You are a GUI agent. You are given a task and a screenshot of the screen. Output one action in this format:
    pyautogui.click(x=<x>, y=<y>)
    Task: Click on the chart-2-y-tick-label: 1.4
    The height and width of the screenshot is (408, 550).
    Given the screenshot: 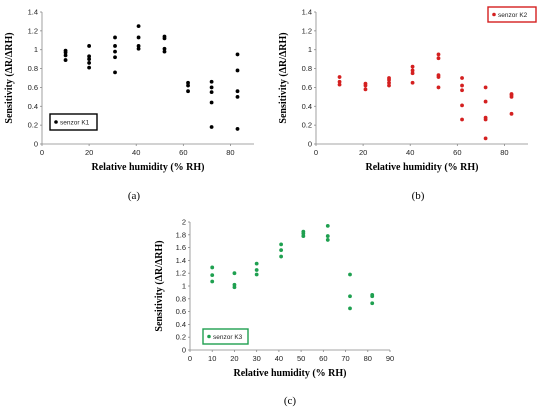 What is the action you would take?
    pyautogui.click(x=307, y=12)
    